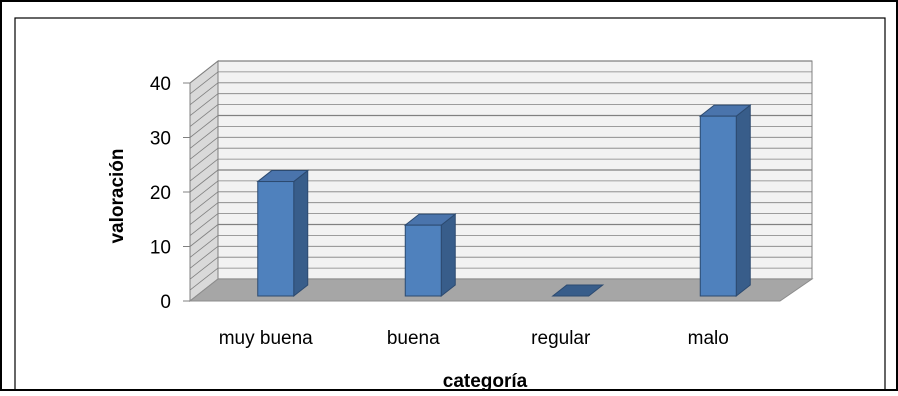 This screenshot has width=898, height=396. Describe the element at coordinates (160, 84) in the screenshot. I see `y-tick-label: 40` at that location.